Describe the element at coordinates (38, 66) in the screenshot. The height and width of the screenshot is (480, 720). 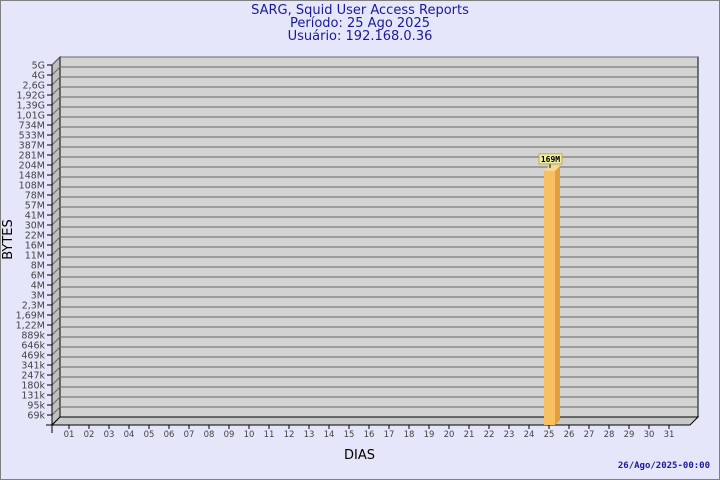
I see `y-tick-label: 5G` at that location.